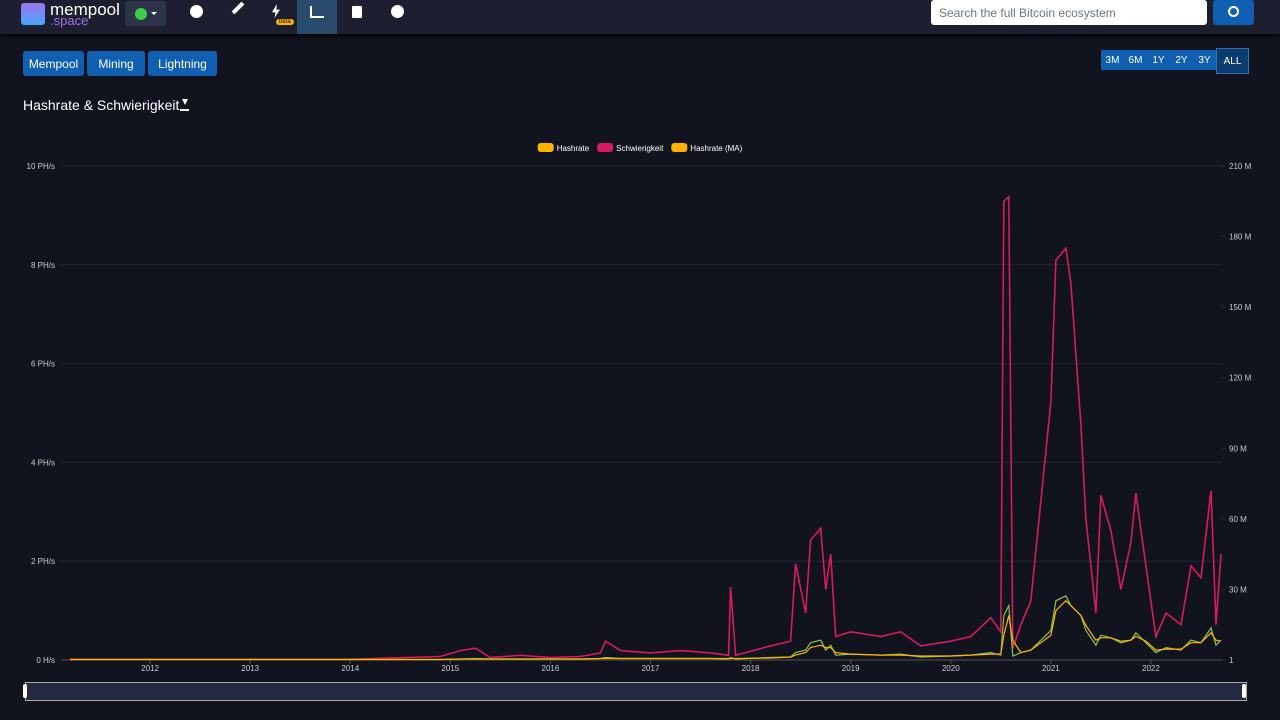 The image size is (1280, 720). I want to click on y-tick-label: 0 H/s, so click(45, 660).